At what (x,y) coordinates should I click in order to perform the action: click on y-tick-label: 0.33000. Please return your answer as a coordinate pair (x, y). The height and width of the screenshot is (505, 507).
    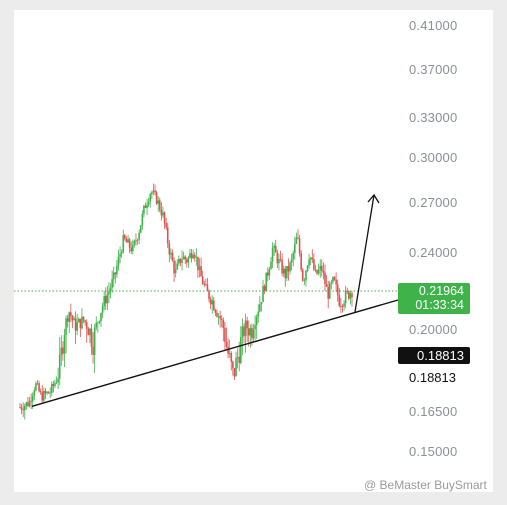
    Looking at the image, I should click on (433, 117).